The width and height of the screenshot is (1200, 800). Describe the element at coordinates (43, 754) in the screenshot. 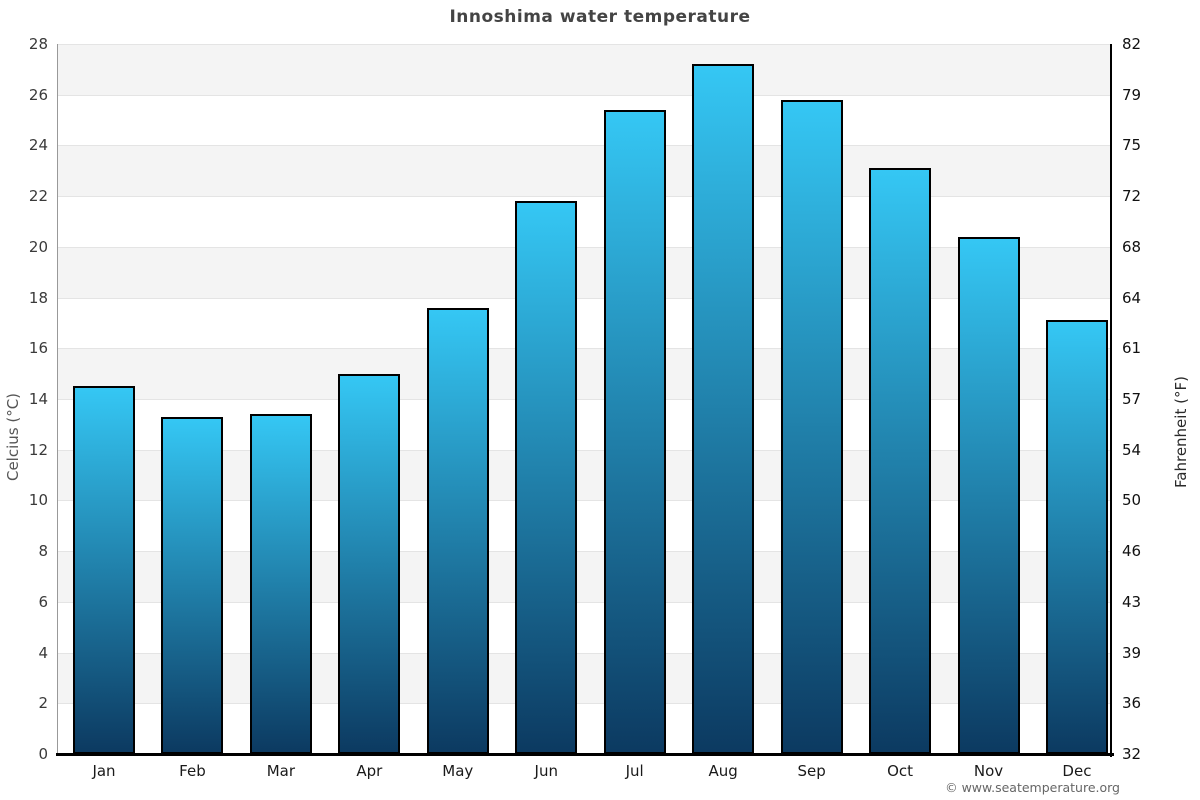

I see `celsius-tick-0: 0` at that location.